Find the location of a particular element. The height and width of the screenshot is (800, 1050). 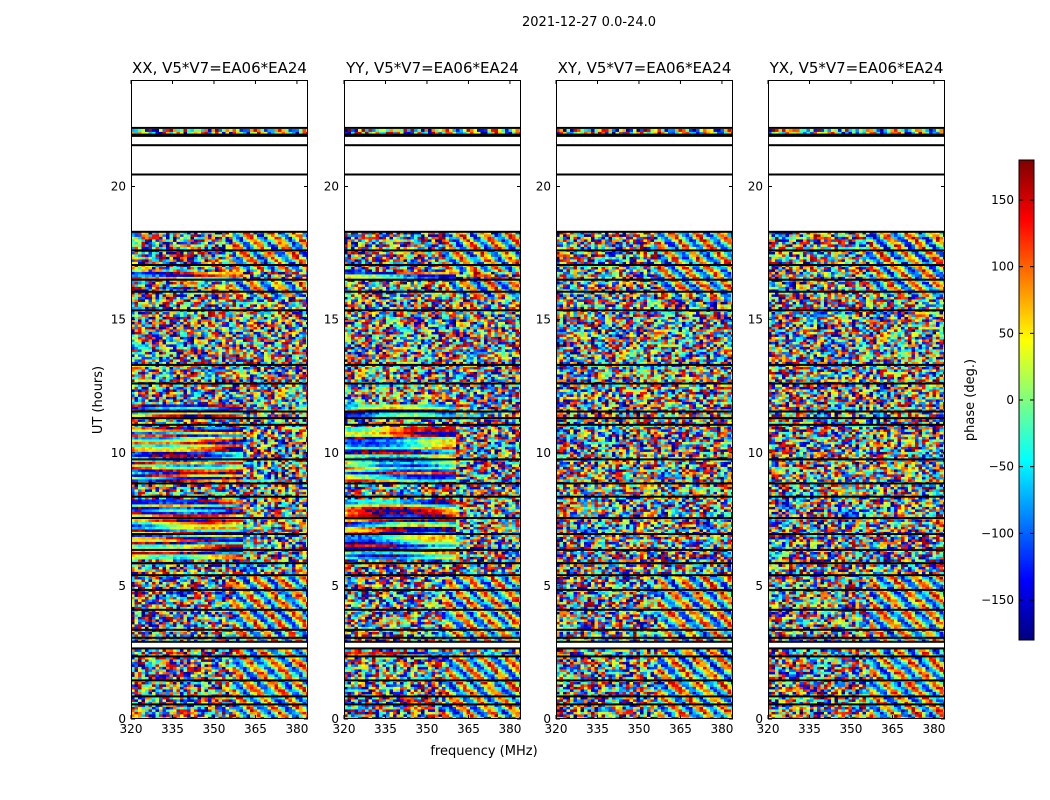

panel-title: XX, V5*V7=EA06*EA24 is located at coordinates (219, 68).